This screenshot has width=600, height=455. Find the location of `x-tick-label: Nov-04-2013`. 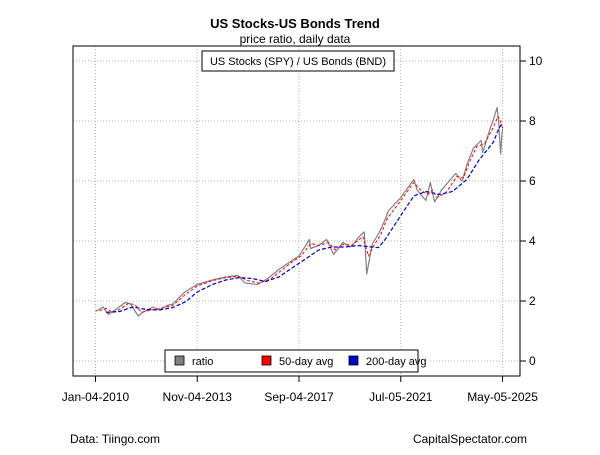

x-tick-label: Nov-04-2013 is located at coordinates (198, 397).